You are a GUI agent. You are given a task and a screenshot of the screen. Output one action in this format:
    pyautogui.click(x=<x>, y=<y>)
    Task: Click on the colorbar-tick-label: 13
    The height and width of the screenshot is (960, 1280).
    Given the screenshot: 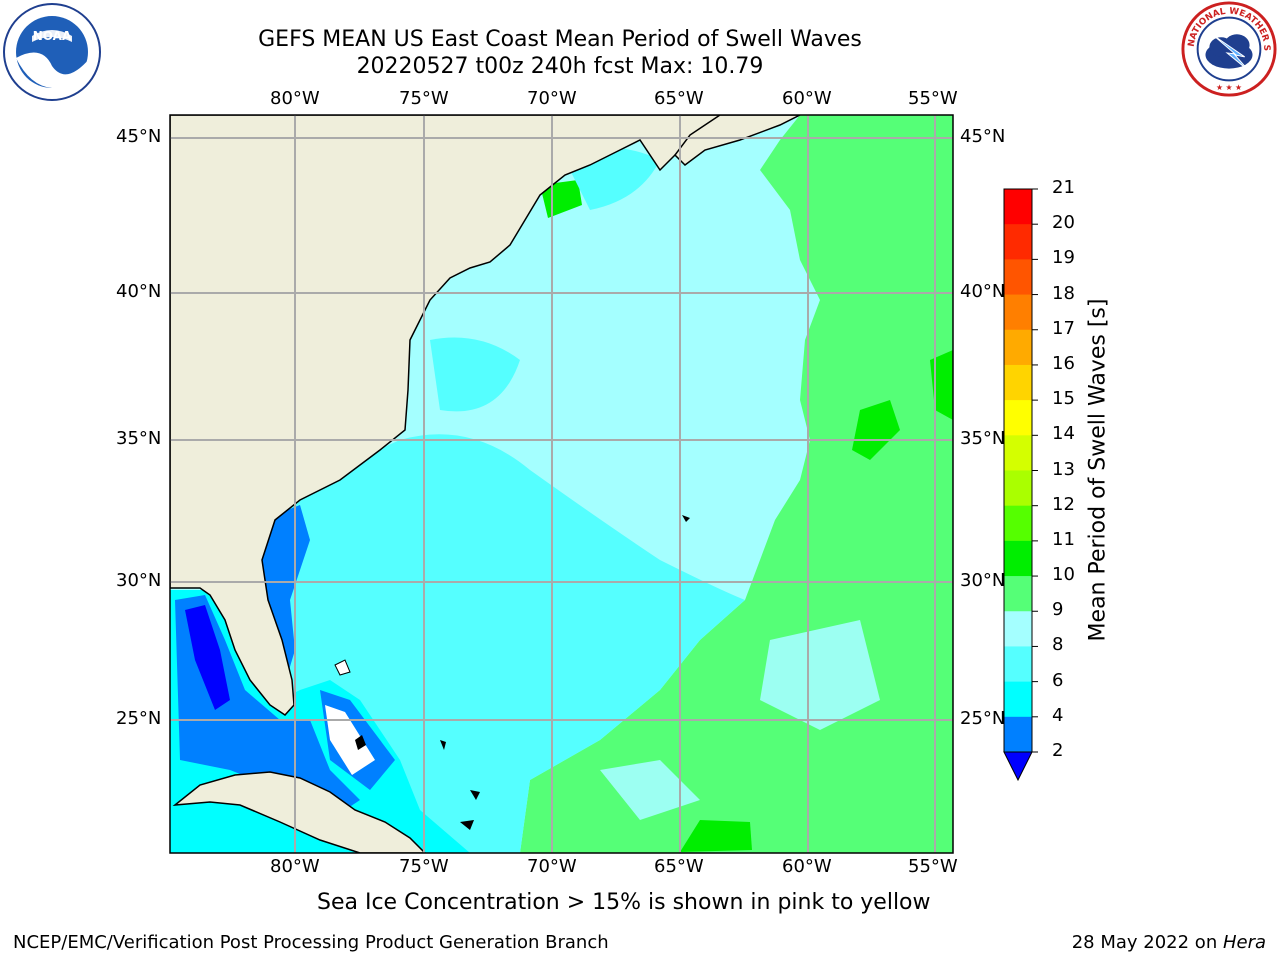 What is the action you would take?
    pyautogui.click(x=1063, y=469)
    